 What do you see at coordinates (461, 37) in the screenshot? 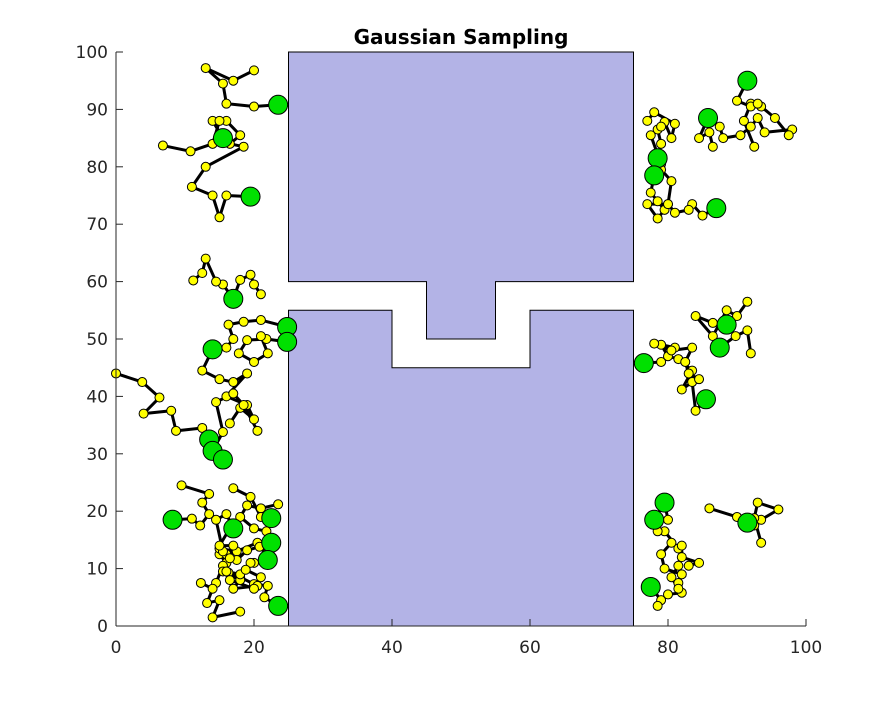
I see `chart-title: Gaussian Sampling` at bounding box center [461, 37].